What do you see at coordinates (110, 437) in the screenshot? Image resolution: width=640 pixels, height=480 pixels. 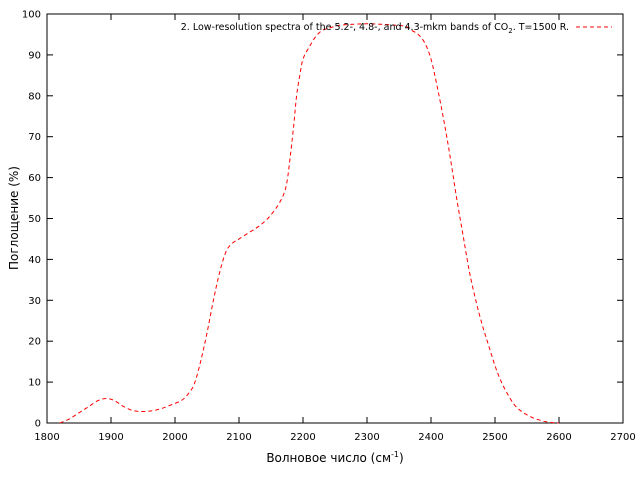 I see `x-tick-label: 1900` at bounding box center [110, 437].